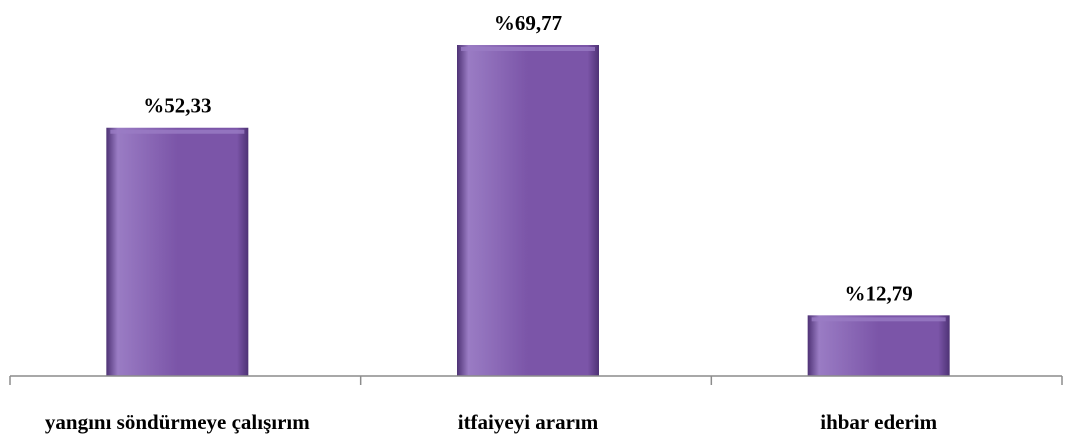 This screenshot has height=441, width=1067. I want to click on bar-1-highlight, so click(177, 131).